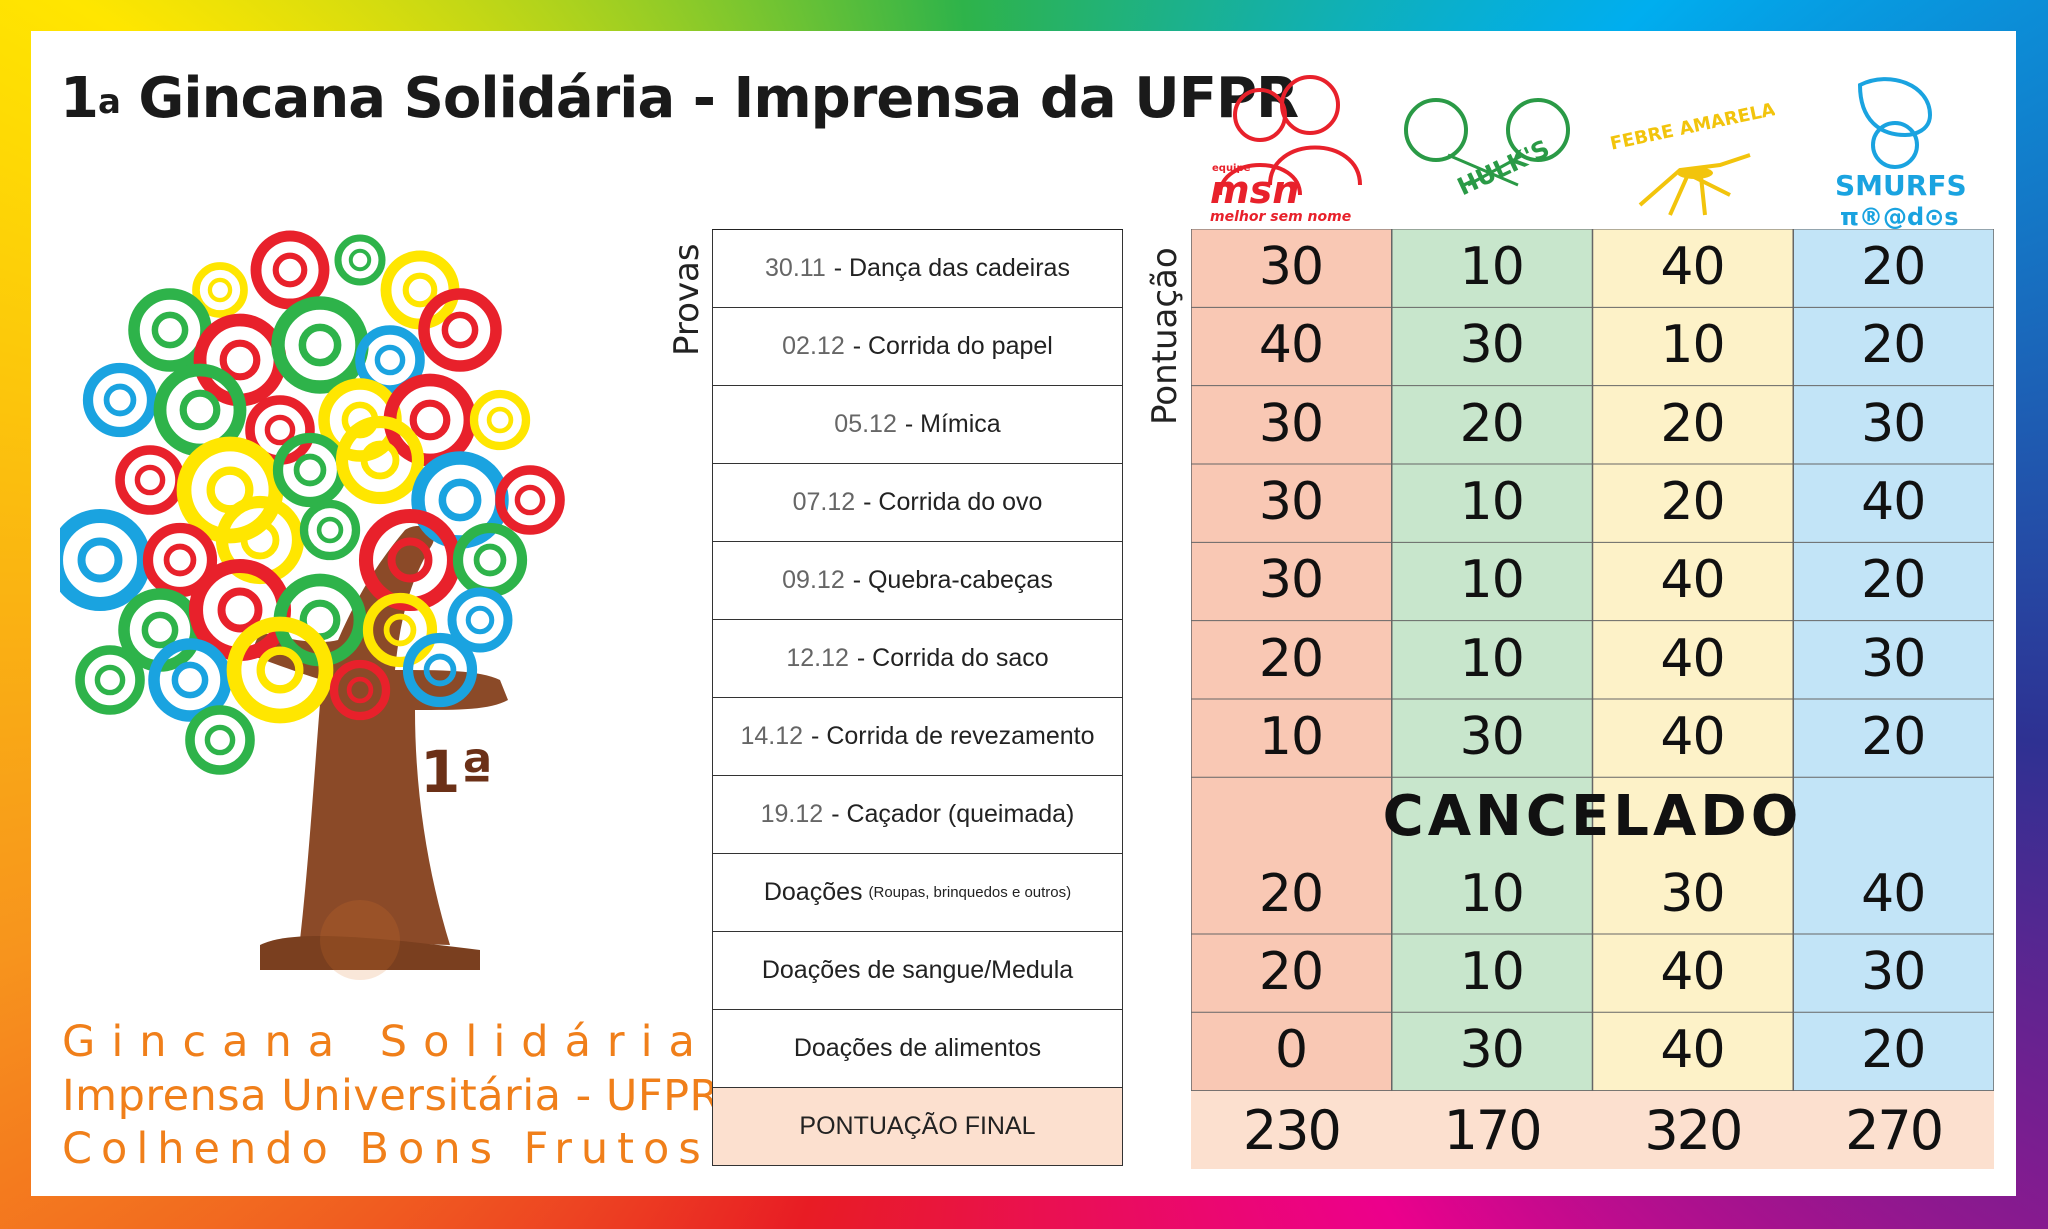 This screenshot has height=1229, width=2048. Describe the element at coordinates (917, 659) in the screenshot. I see `event-row: 12.12- Corrida do saco` at that location.